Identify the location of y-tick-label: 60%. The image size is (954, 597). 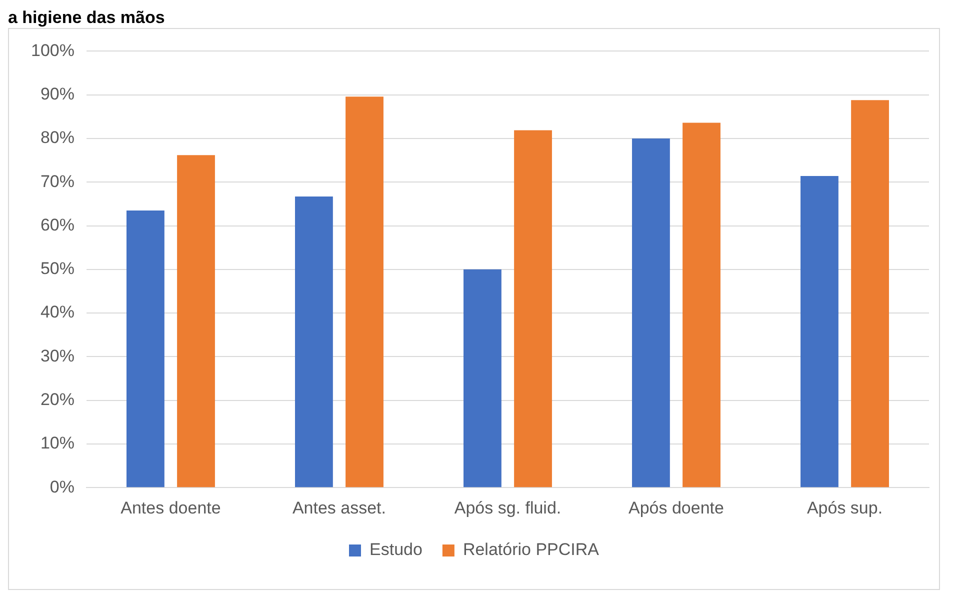
(57, 224).